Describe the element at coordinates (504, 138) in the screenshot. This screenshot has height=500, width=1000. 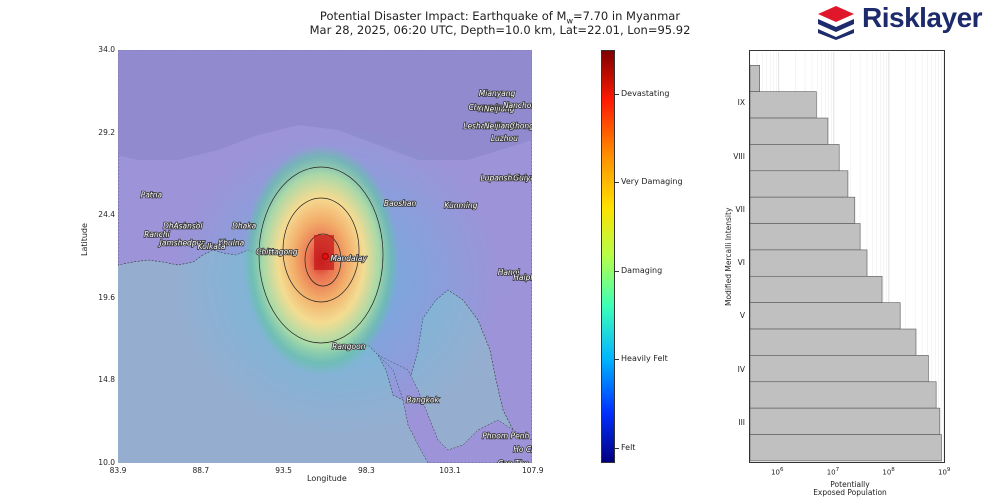
I see `city-label: Luzhou` at that location.